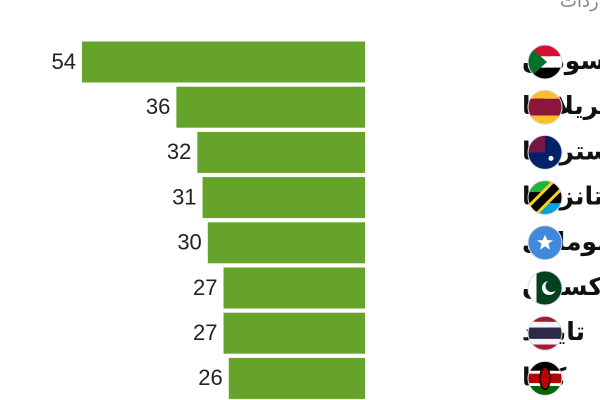 The height and width of the screenshot is (400, 600). I want to click on value-label: 26, so click(210, 377).